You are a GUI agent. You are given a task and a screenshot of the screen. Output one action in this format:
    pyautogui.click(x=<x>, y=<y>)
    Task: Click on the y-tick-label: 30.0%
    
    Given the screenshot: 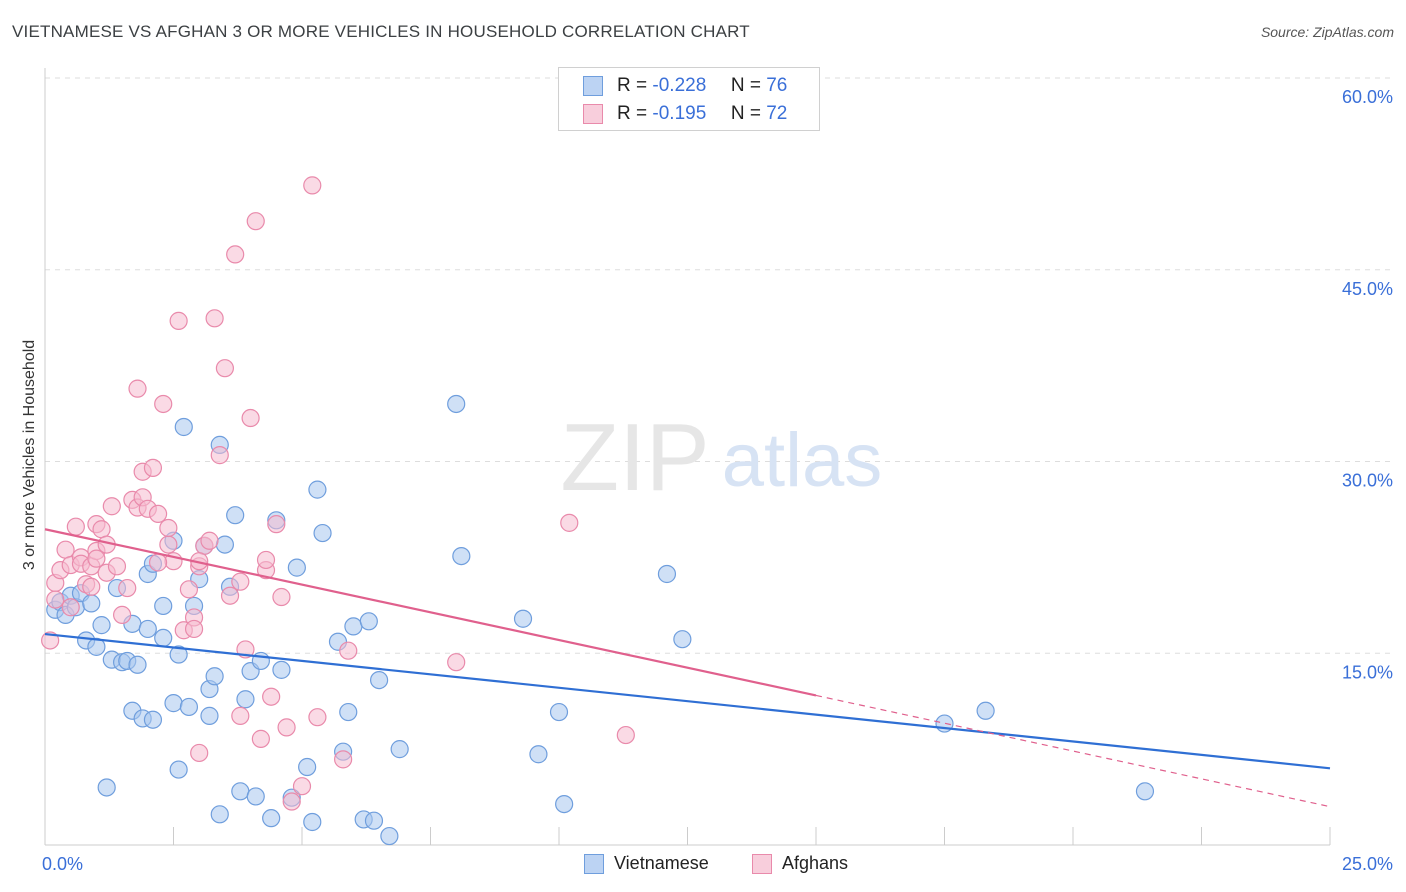 What is the action you would take?
    pyautogui.click(x=1367, y=481)
    